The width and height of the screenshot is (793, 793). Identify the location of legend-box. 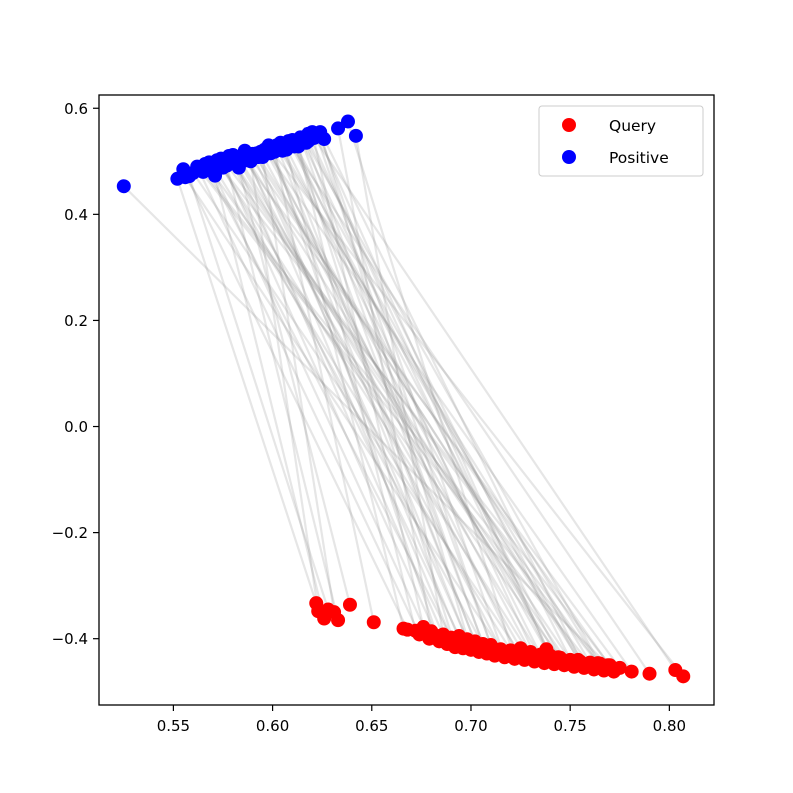
(621, 141).